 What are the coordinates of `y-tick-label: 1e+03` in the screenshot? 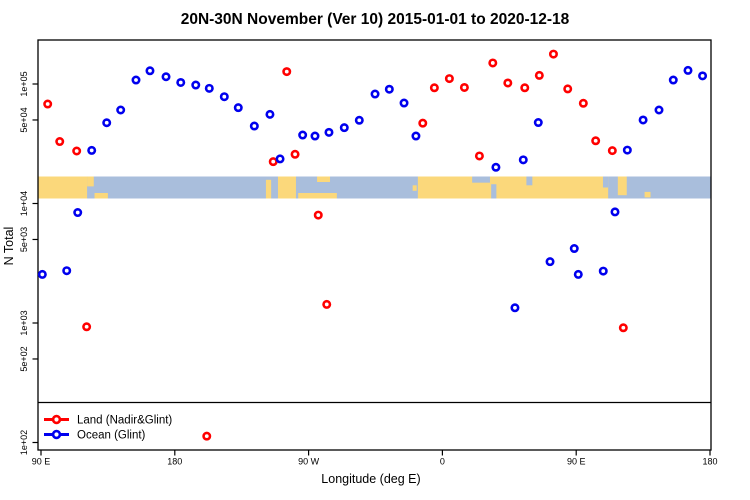 It's located at (24, 322).